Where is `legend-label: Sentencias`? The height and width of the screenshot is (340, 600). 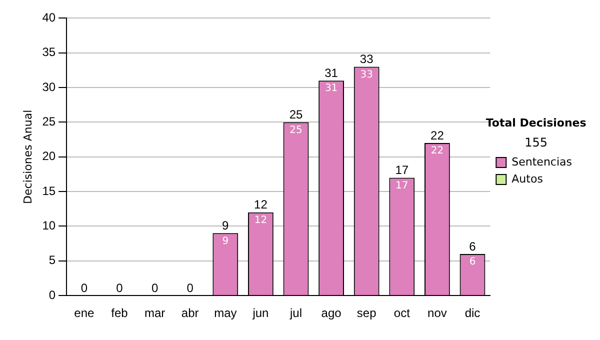 legend-label: Sentencias is located at coordinates (542, 161).